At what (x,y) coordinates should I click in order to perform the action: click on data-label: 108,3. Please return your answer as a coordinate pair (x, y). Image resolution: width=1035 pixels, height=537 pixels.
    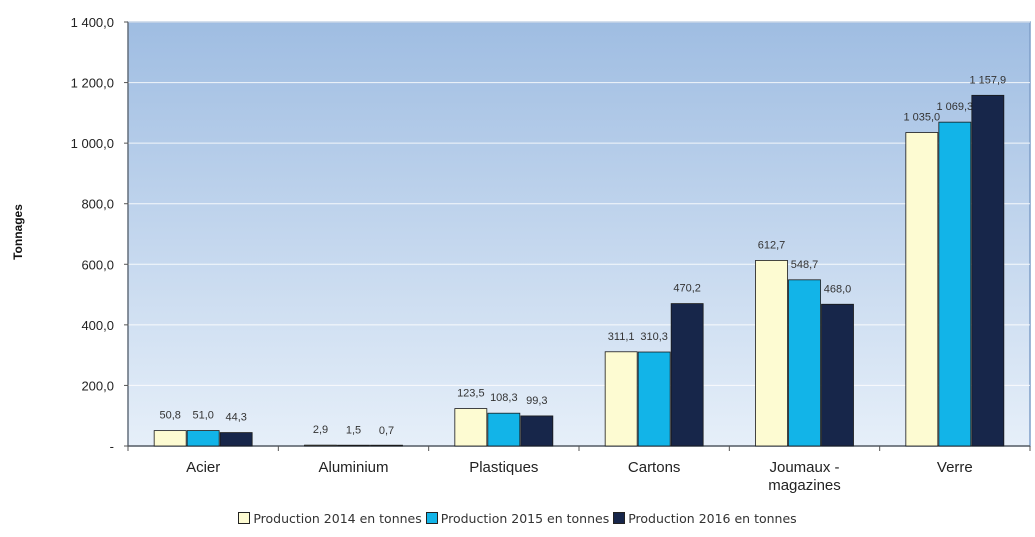
    Looking at the image, I should click on (504, 398).